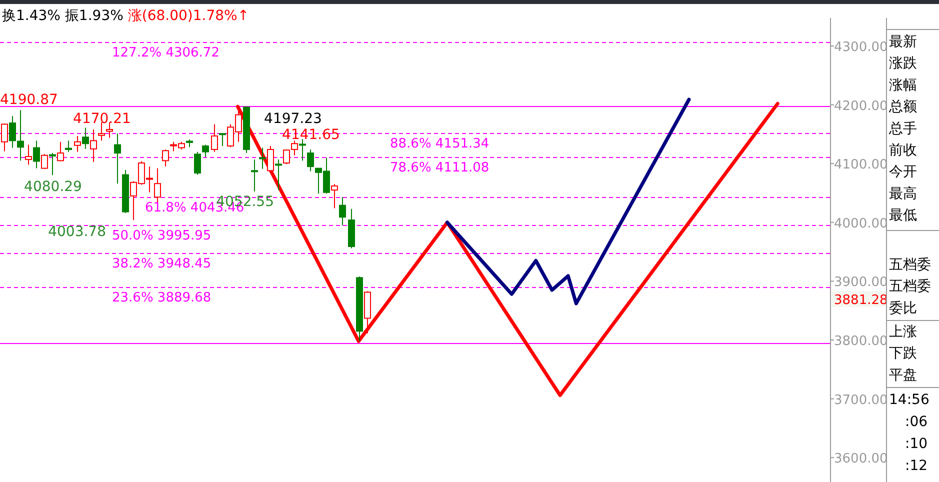 This screenshot has width=939, height=482. What do you see at coordinates (861, 341) in the screenshot?
I see `y-tick-label: 3800.00` at bounding box center [861, 341].